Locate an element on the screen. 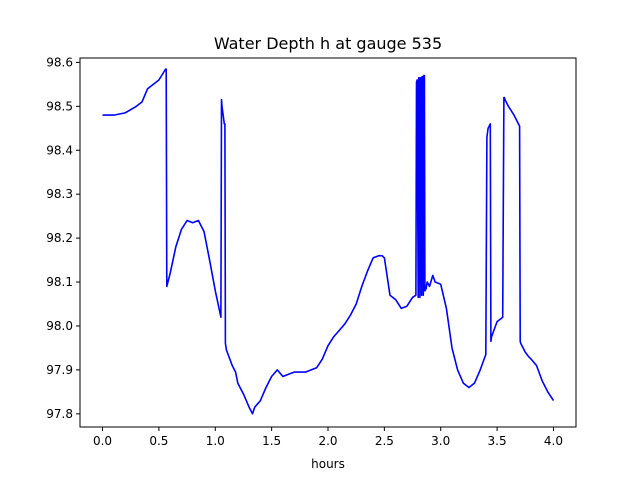 The width and height of the screenshot is (640, 480). y-tick-label: 98.5 is located at coordinates (59, 106).